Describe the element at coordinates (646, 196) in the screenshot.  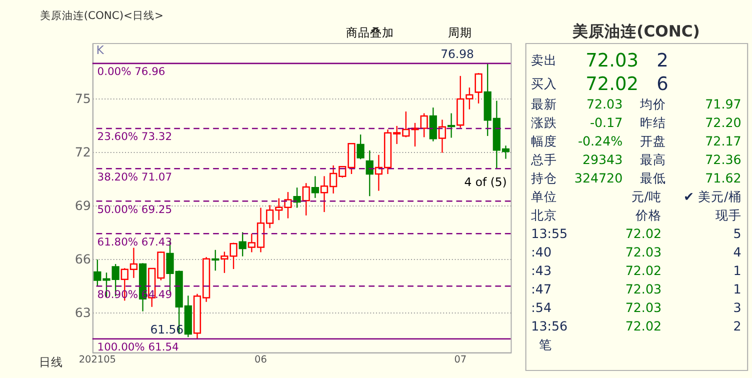
I see `text: 元/吨` at that location.